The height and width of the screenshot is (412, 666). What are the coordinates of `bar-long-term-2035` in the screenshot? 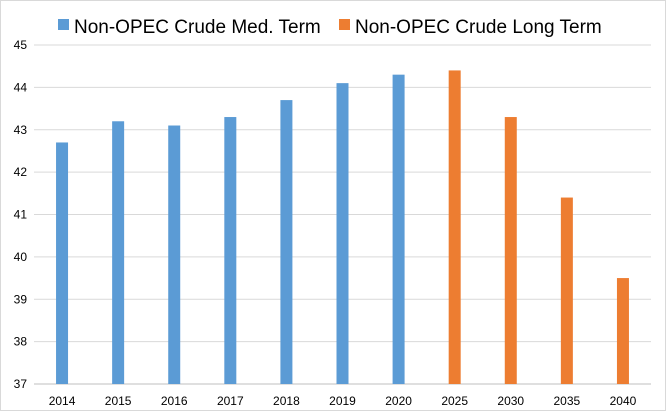 It's located at (566, 290).